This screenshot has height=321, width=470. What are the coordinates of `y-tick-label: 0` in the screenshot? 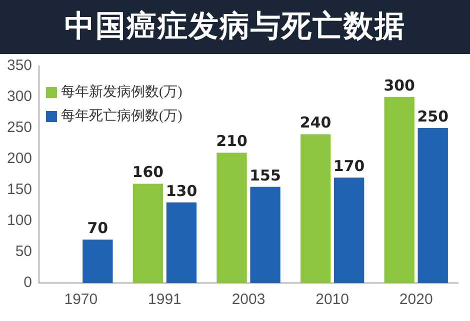 It's located at (28, 283).